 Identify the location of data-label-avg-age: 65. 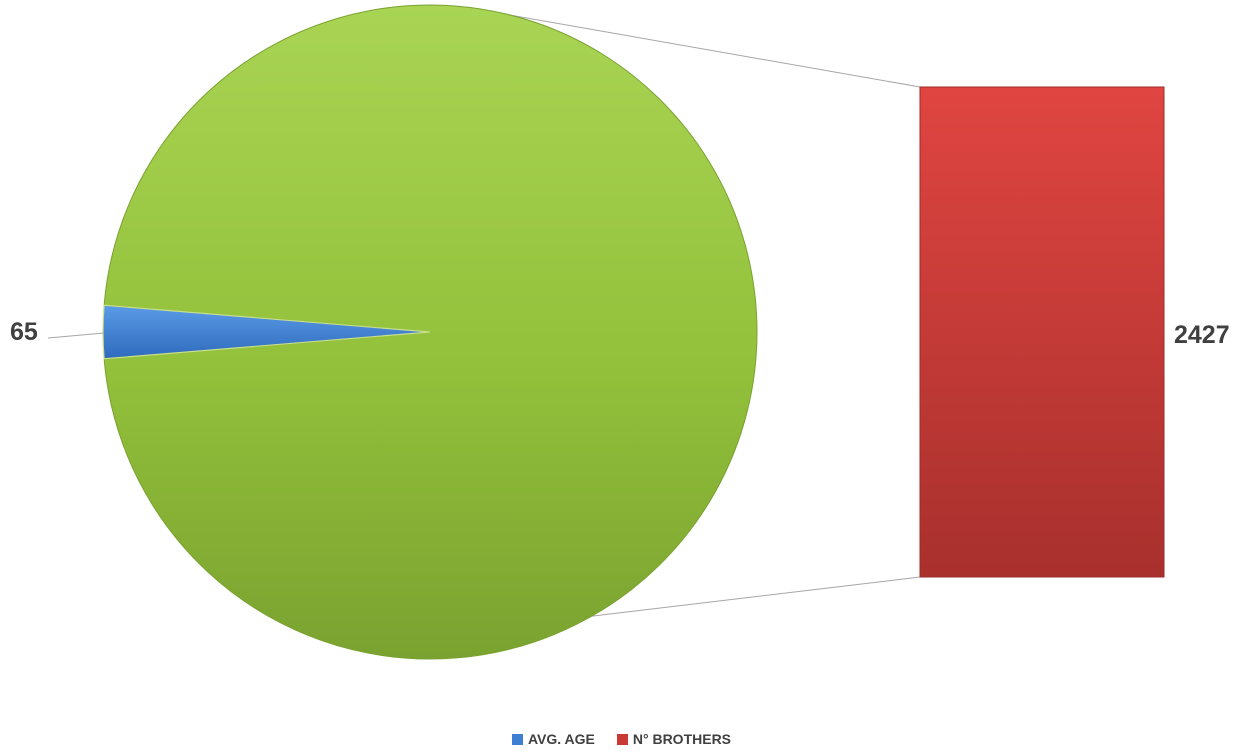
(24, 332).